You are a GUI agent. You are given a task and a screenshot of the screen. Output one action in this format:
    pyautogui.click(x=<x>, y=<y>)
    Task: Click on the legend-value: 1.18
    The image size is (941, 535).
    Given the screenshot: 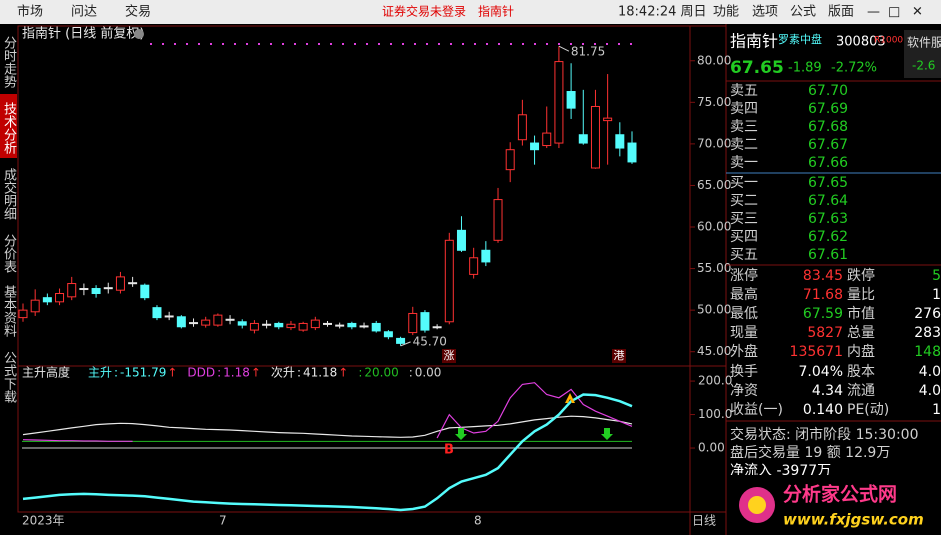 What is the action you would take?
    pyautogui.click(x=236, y=373)
    